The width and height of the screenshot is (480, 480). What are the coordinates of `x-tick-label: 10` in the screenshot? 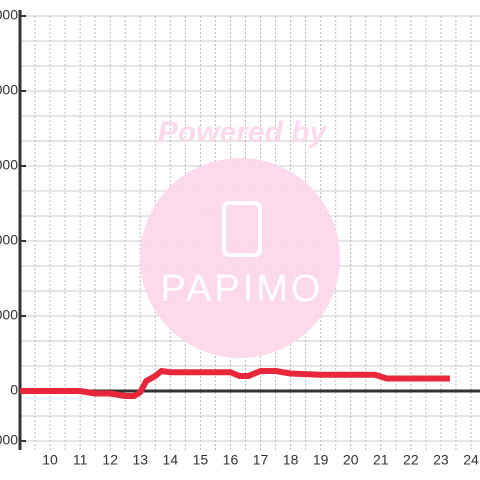 It's located at (50, 460).